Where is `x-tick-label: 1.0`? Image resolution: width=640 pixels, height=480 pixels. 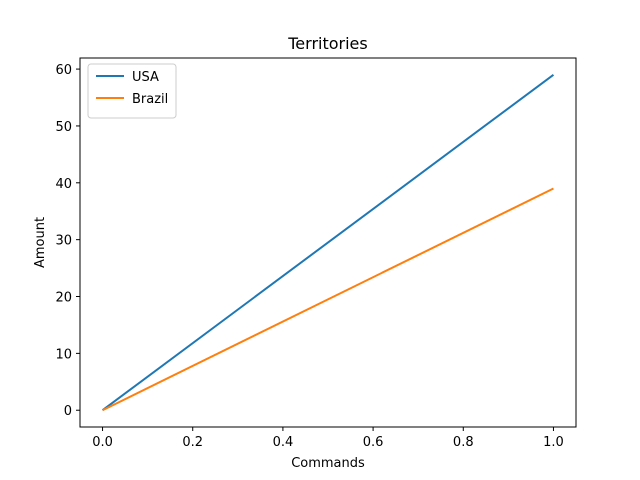
x-tick-label: 1.0 is located at coordinates (553, 442).